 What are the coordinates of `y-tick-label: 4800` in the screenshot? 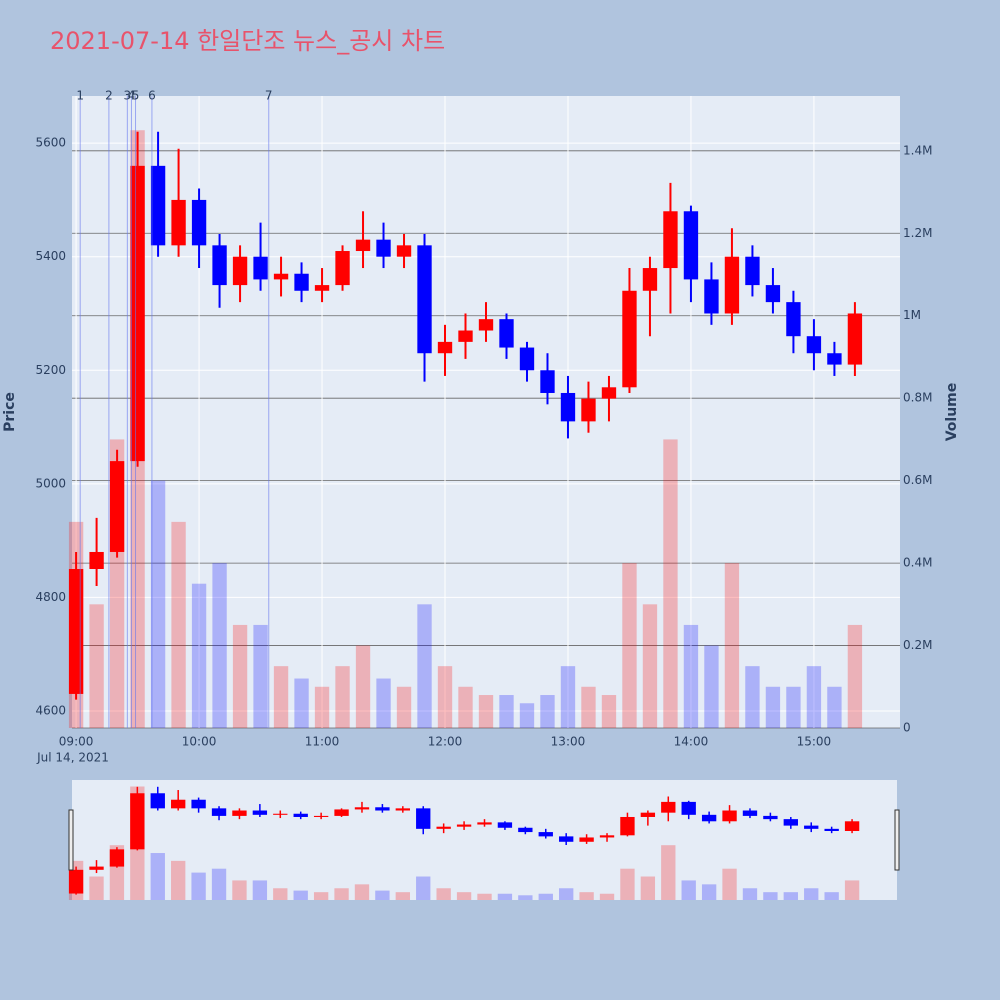 It's located at (50, 597).